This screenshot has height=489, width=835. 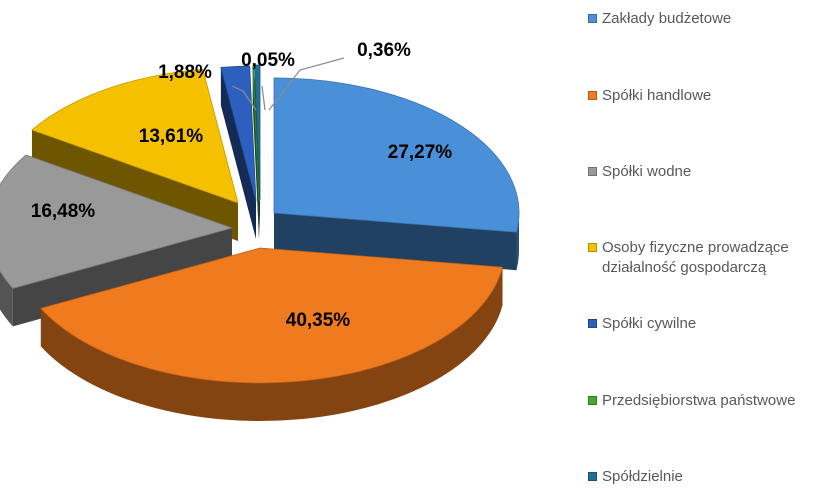 I want to click on legend-item-spolki-handlowe: Spółki handlowe, so click(x=710, y=96).